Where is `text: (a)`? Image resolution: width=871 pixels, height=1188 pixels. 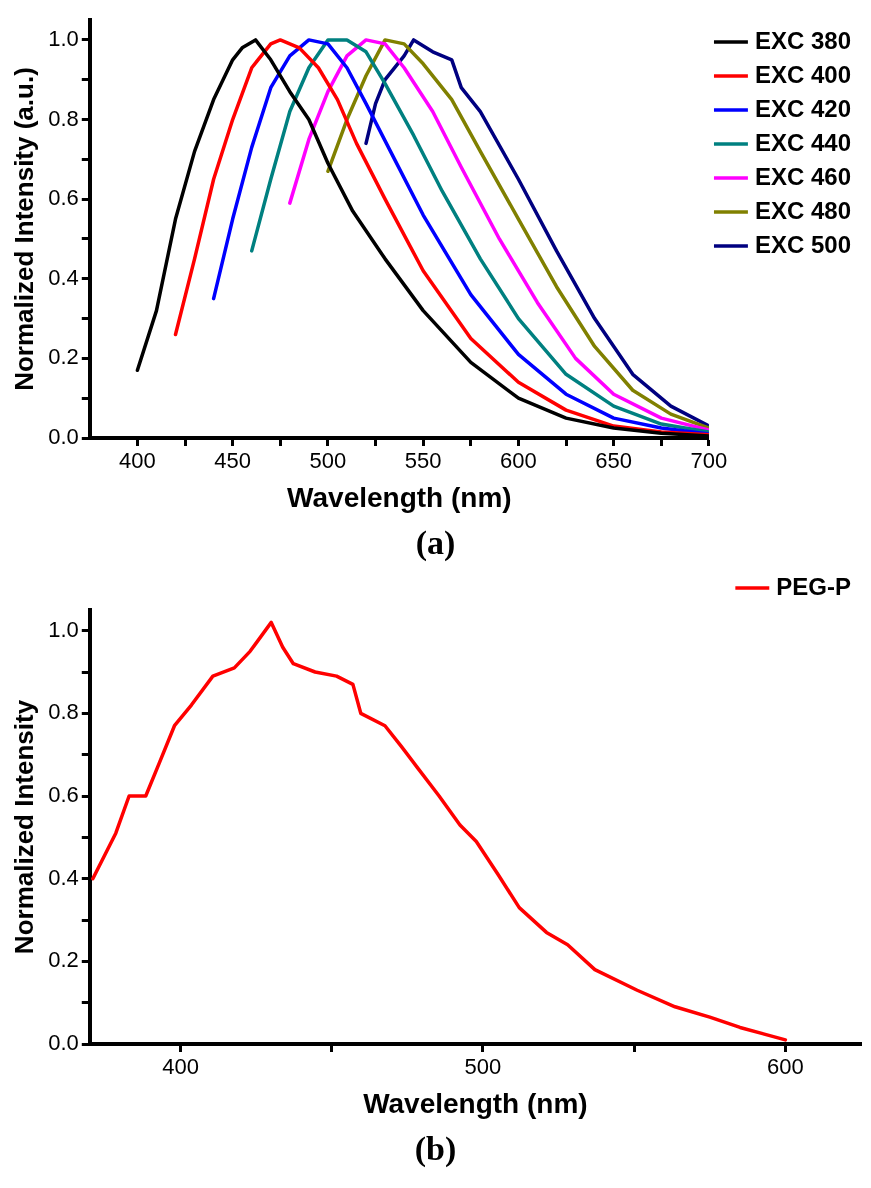 text: (a) is located at coordinates (435, 543).